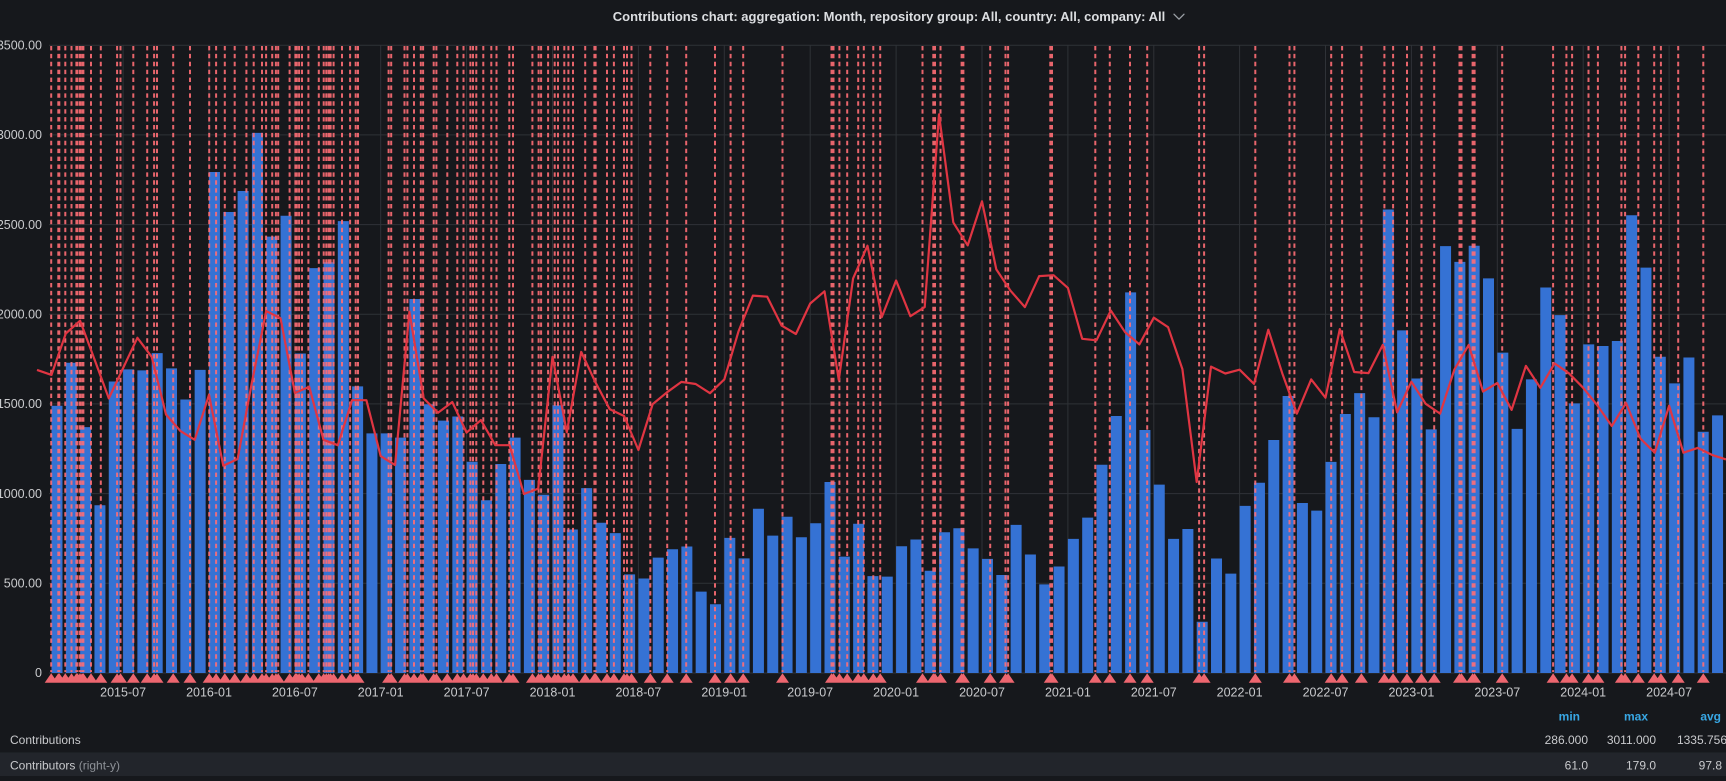 Image resolution: width=1726 pixels, height=781 pixels. I want to click on svg-text: 0, so click(38, 673).